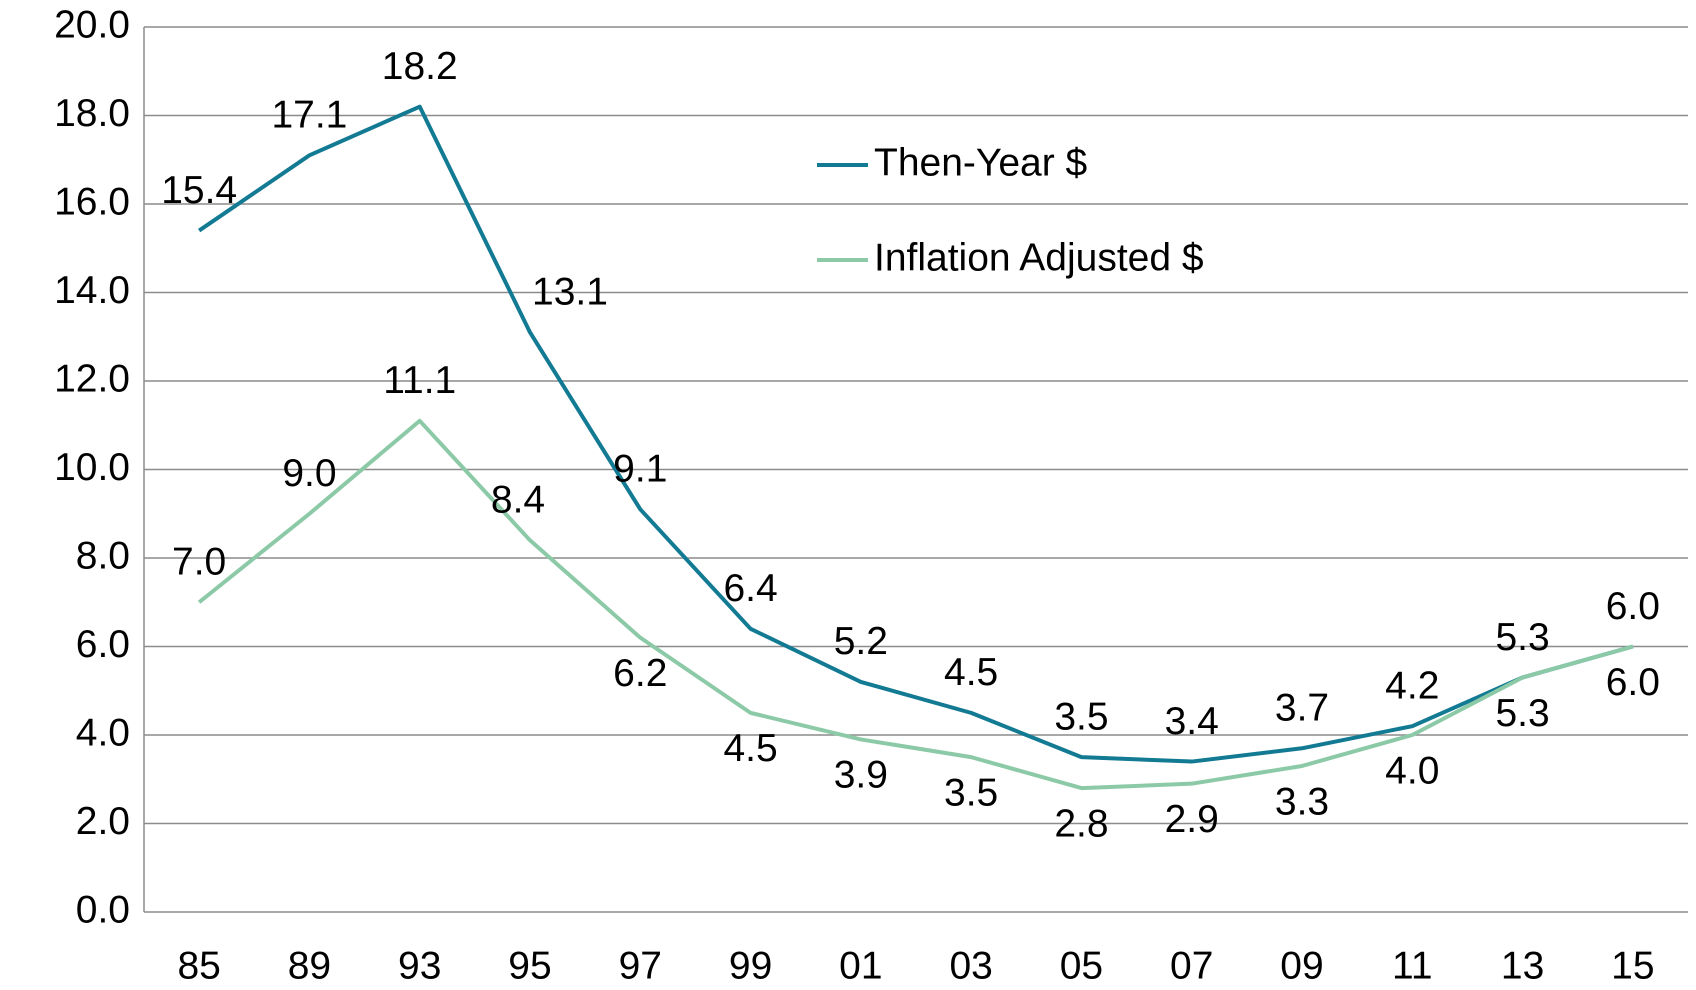  What do you see at coordinates (420, 66) in the screenshot?
I see `data-label: 18.2` at bounding box center [420, 66].